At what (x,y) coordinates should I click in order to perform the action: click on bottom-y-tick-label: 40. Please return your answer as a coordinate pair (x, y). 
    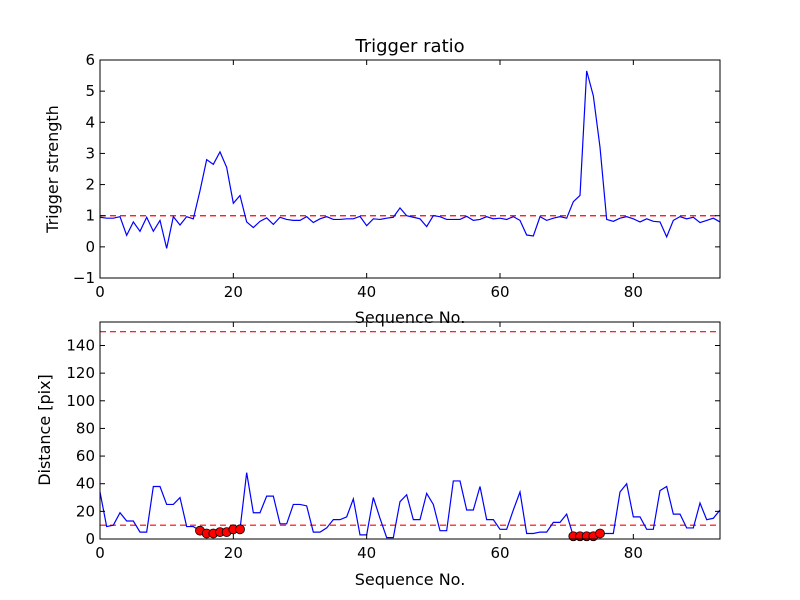
    Looking at the image, I should click on (85, 484).